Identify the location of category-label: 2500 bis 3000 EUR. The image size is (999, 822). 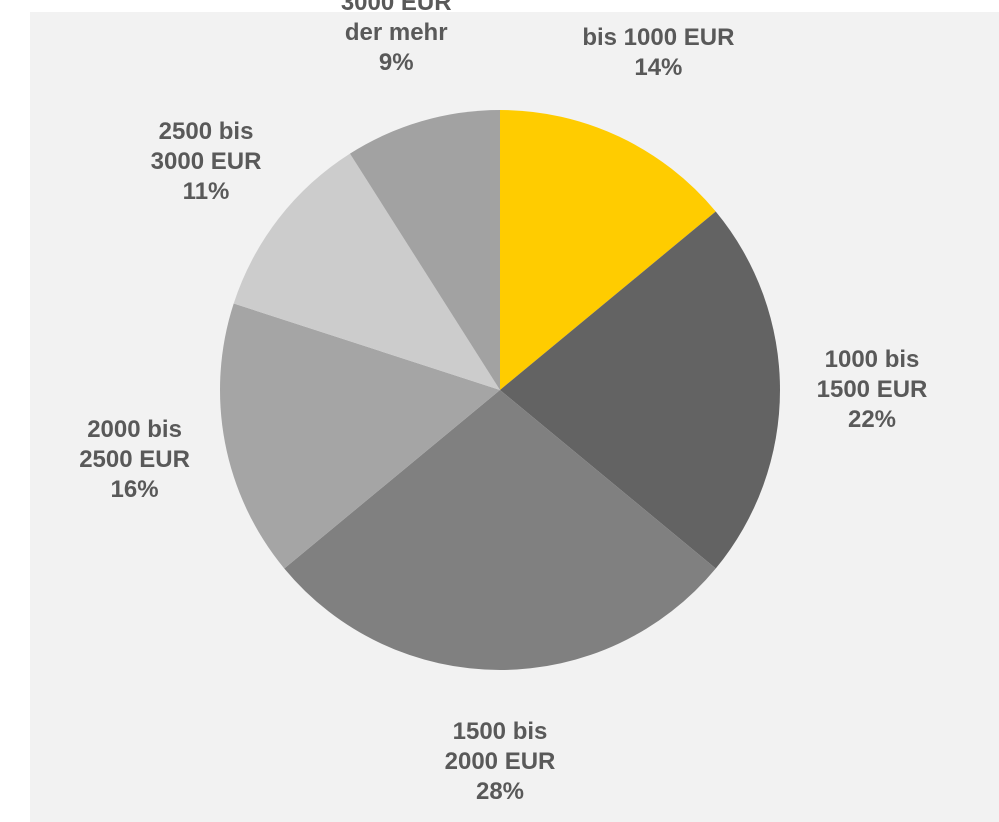
(206, 146).